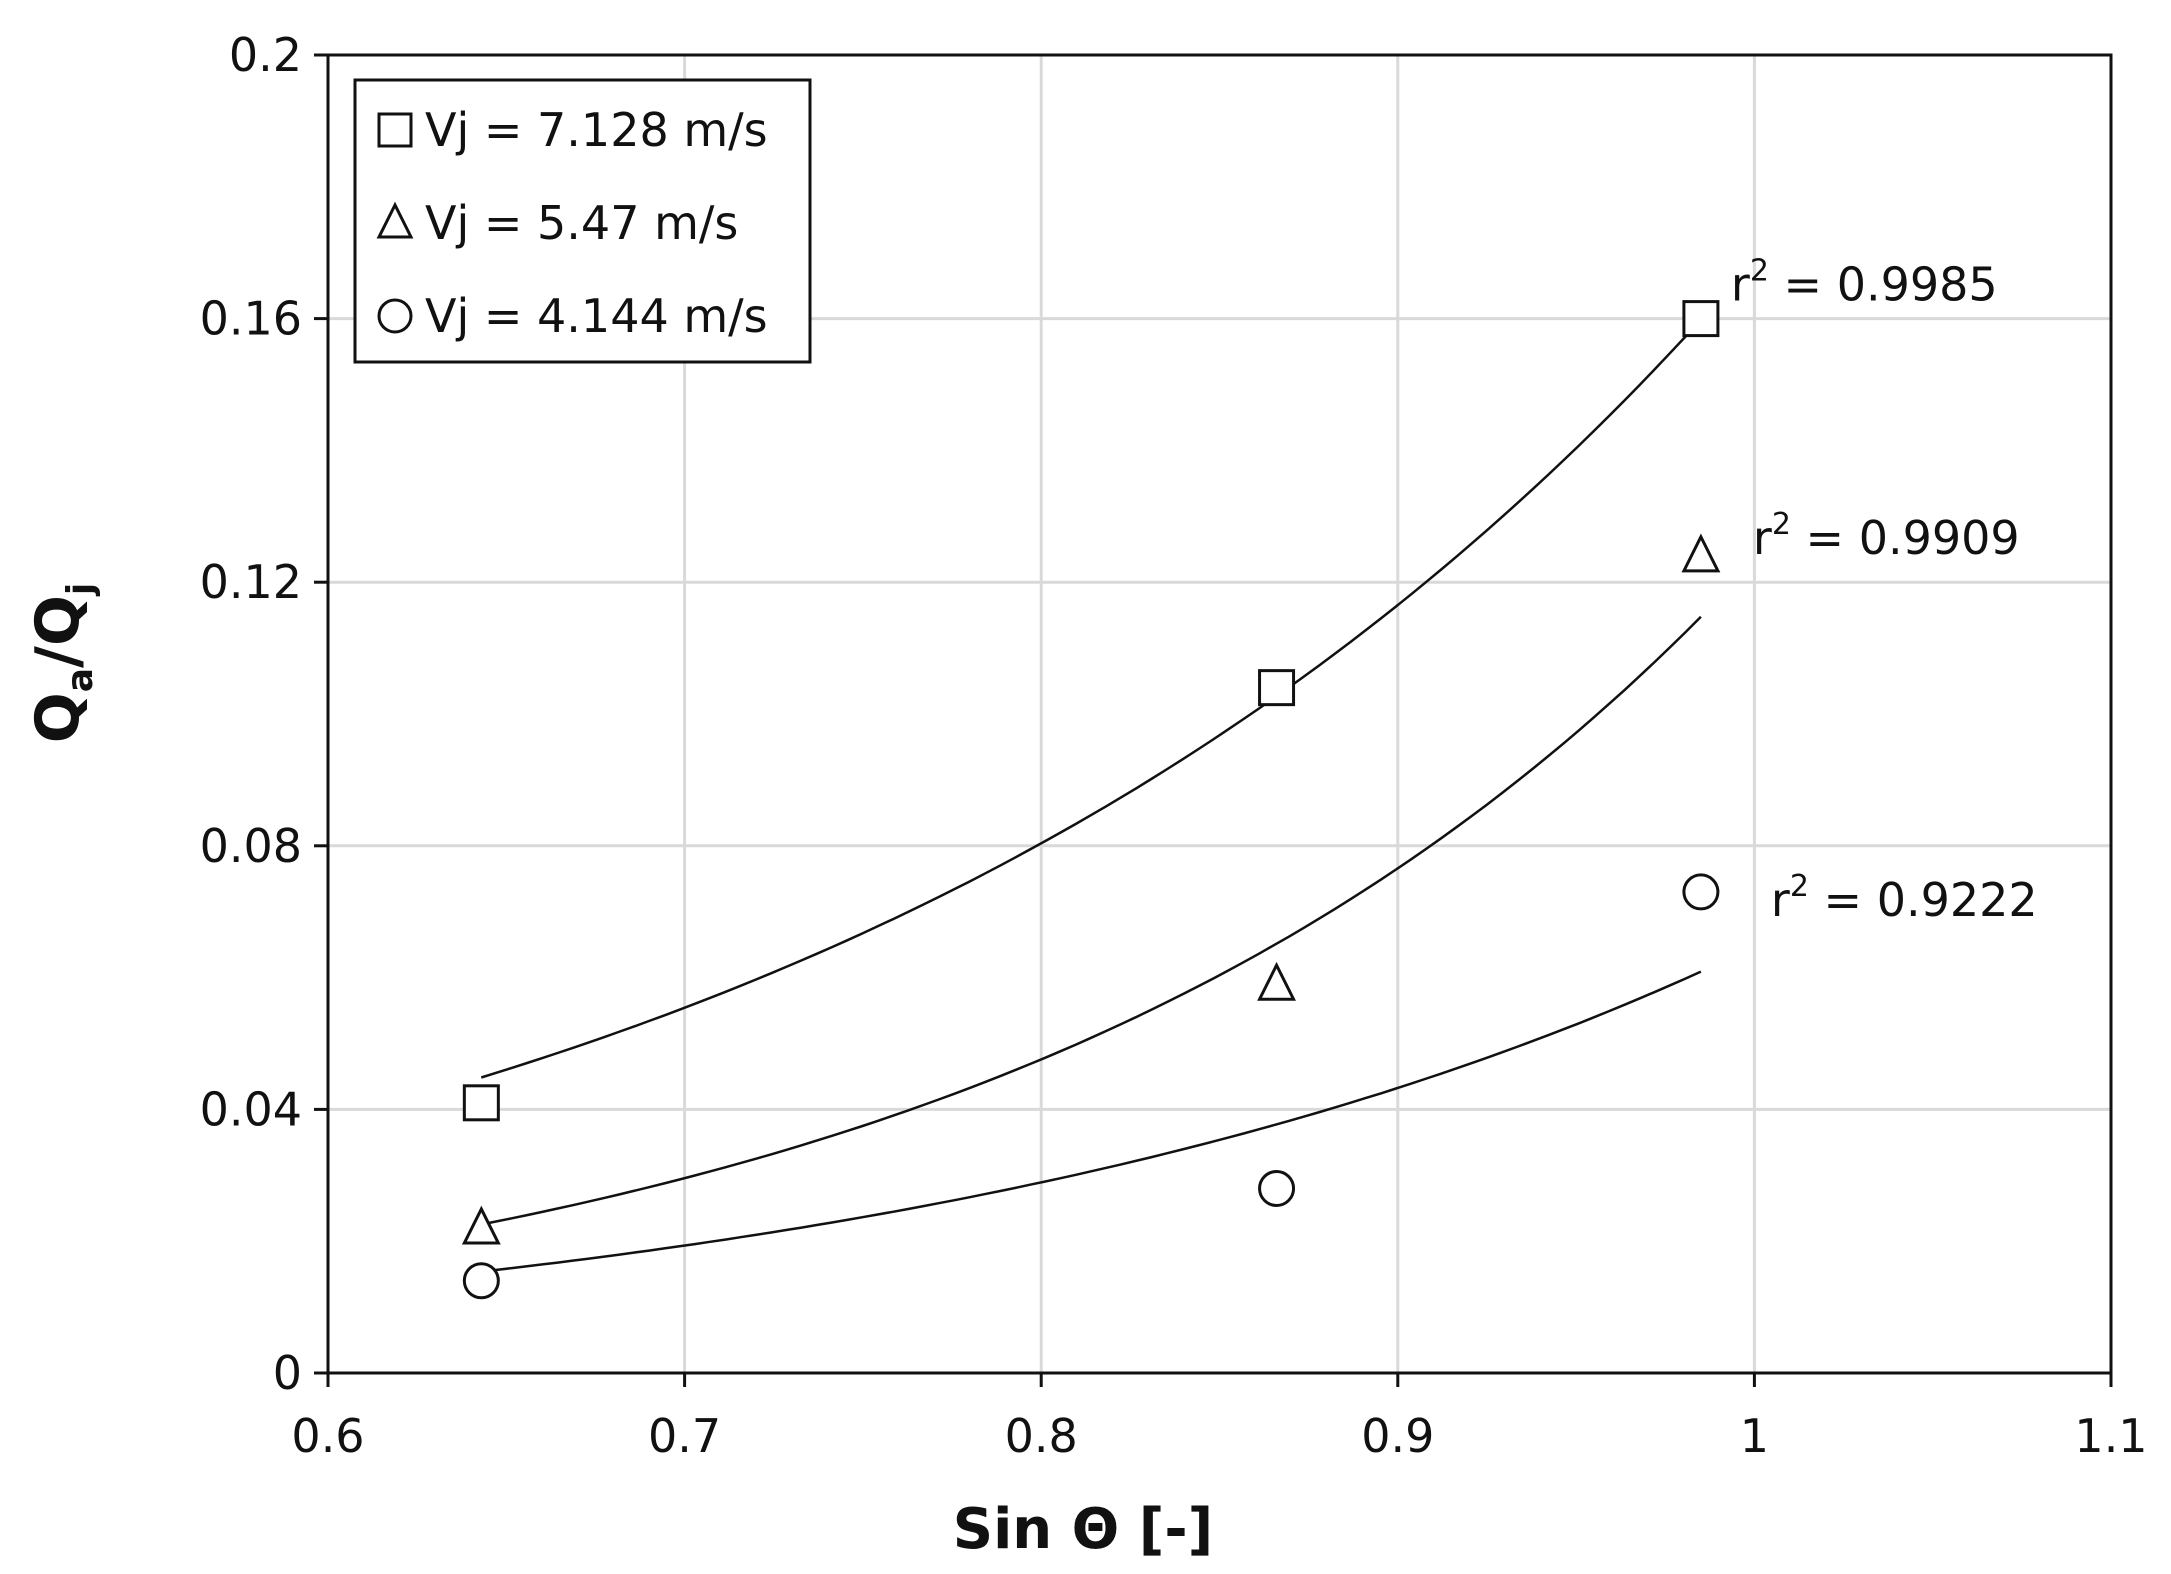 Image resolution: width=2171 pixels, height=1574 pixels. What do you see at coordinates (1397, 1436) in the screenshot?
I see `x-tick-label: 0.9` at bounding box center [1397, 1436].